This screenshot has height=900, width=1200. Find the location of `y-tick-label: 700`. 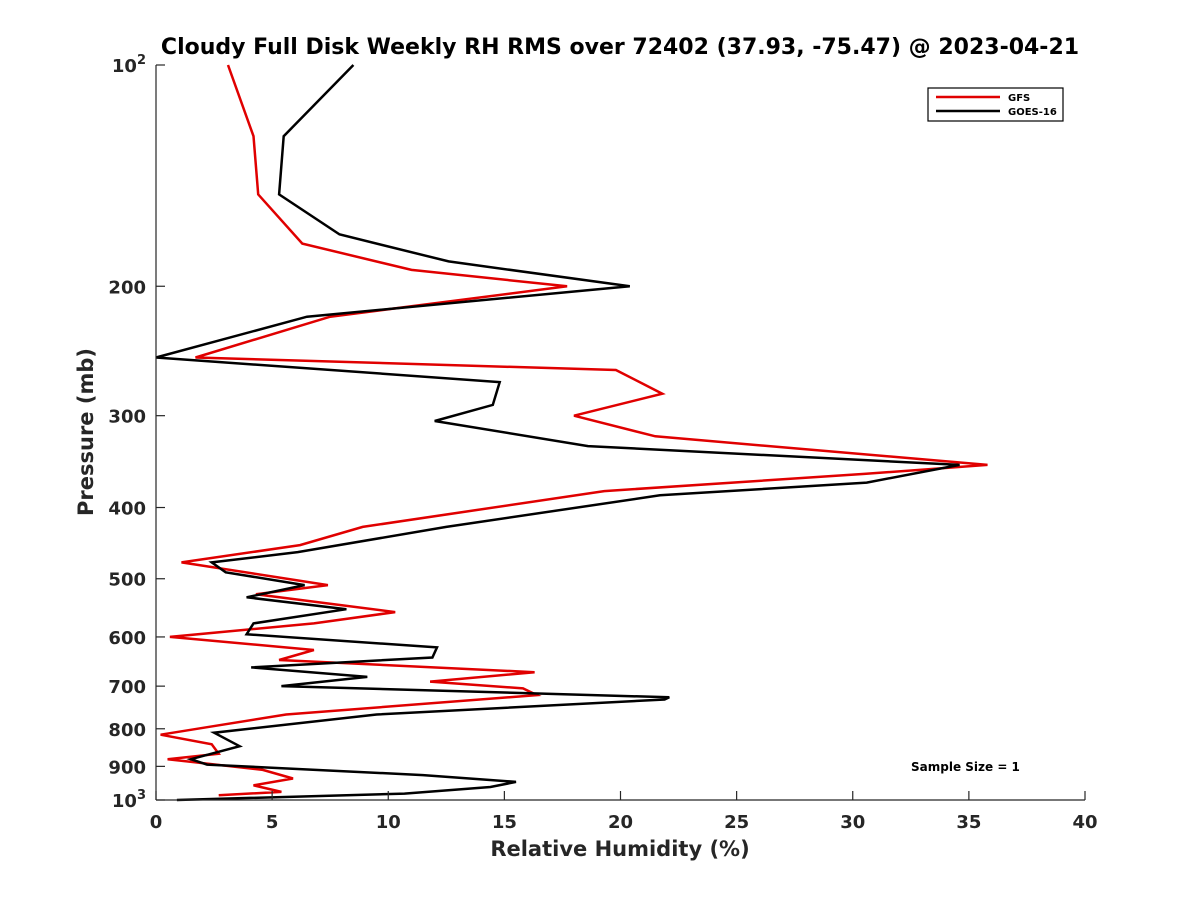

y-tick-label: 700 is located at coordinates (127, 687).